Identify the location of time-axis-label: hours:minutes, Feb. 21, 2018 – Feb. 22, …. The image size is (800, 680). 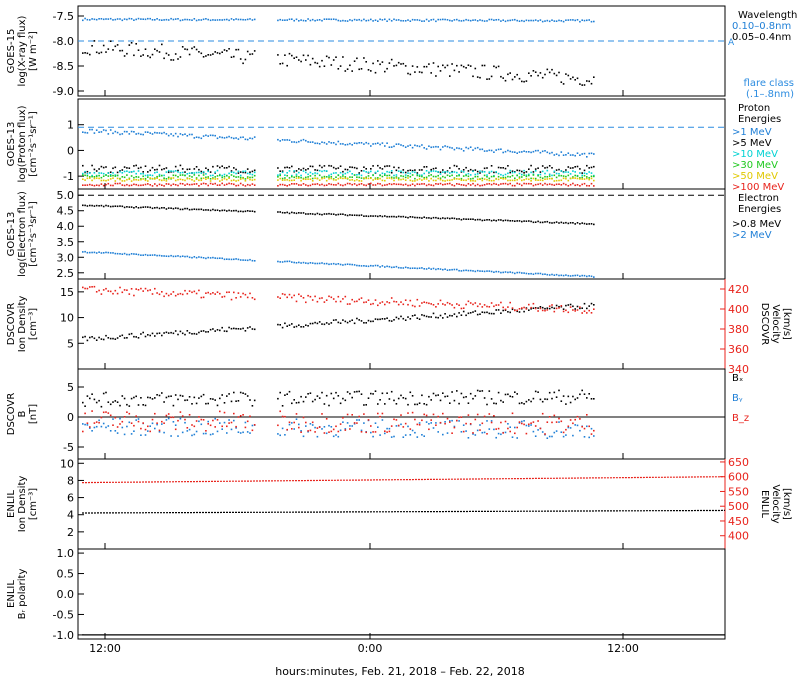
(400, 671).